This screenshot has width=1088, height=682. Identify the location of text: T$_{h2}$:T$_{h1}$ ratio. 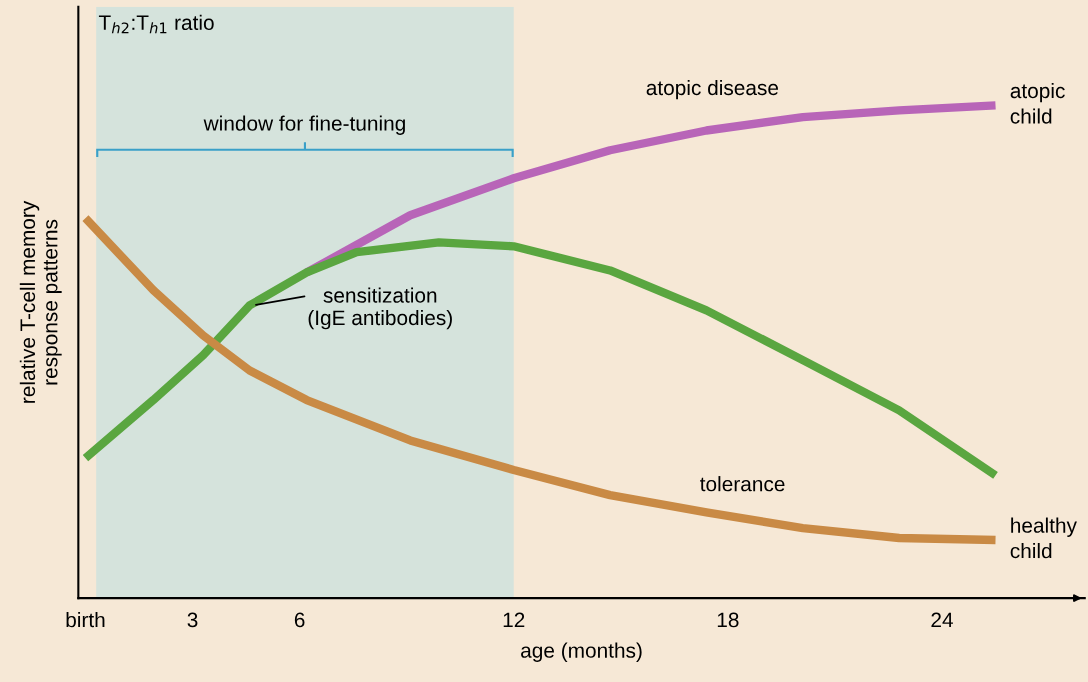
(156, 24).